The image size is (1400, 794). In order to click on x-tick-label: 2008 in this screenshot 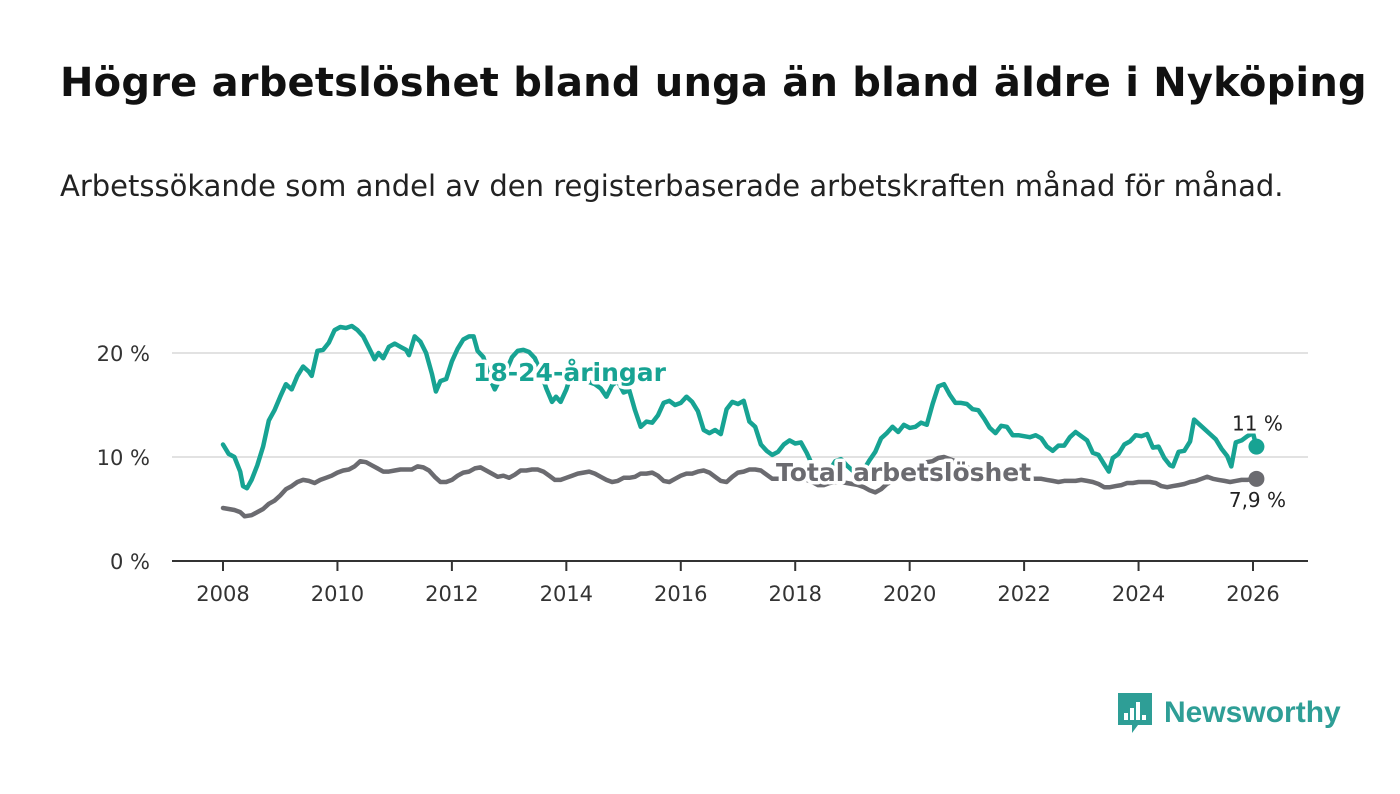, I will do `click(222, 594)`.